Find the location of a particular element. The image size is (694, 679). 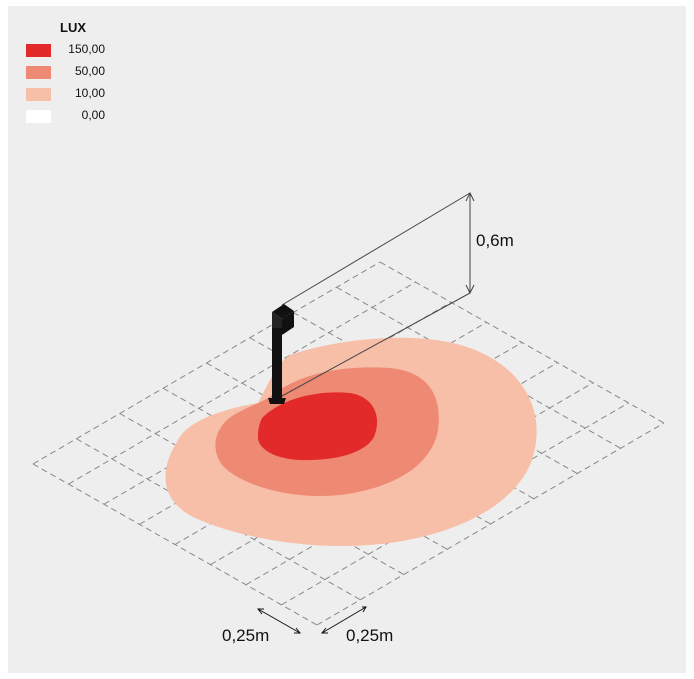

lamp-head is located at coordinates (283, 311).